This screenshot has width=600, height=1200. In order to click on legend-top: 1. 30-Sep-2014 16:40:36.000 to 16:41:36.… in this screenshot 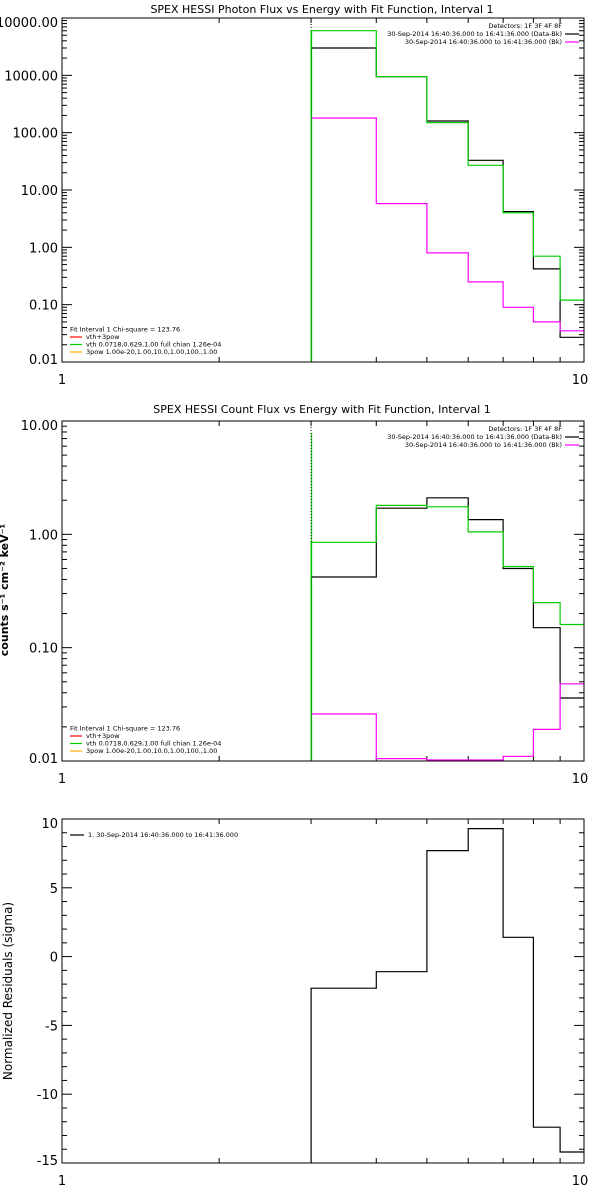, I will do `click(154, 835)`.